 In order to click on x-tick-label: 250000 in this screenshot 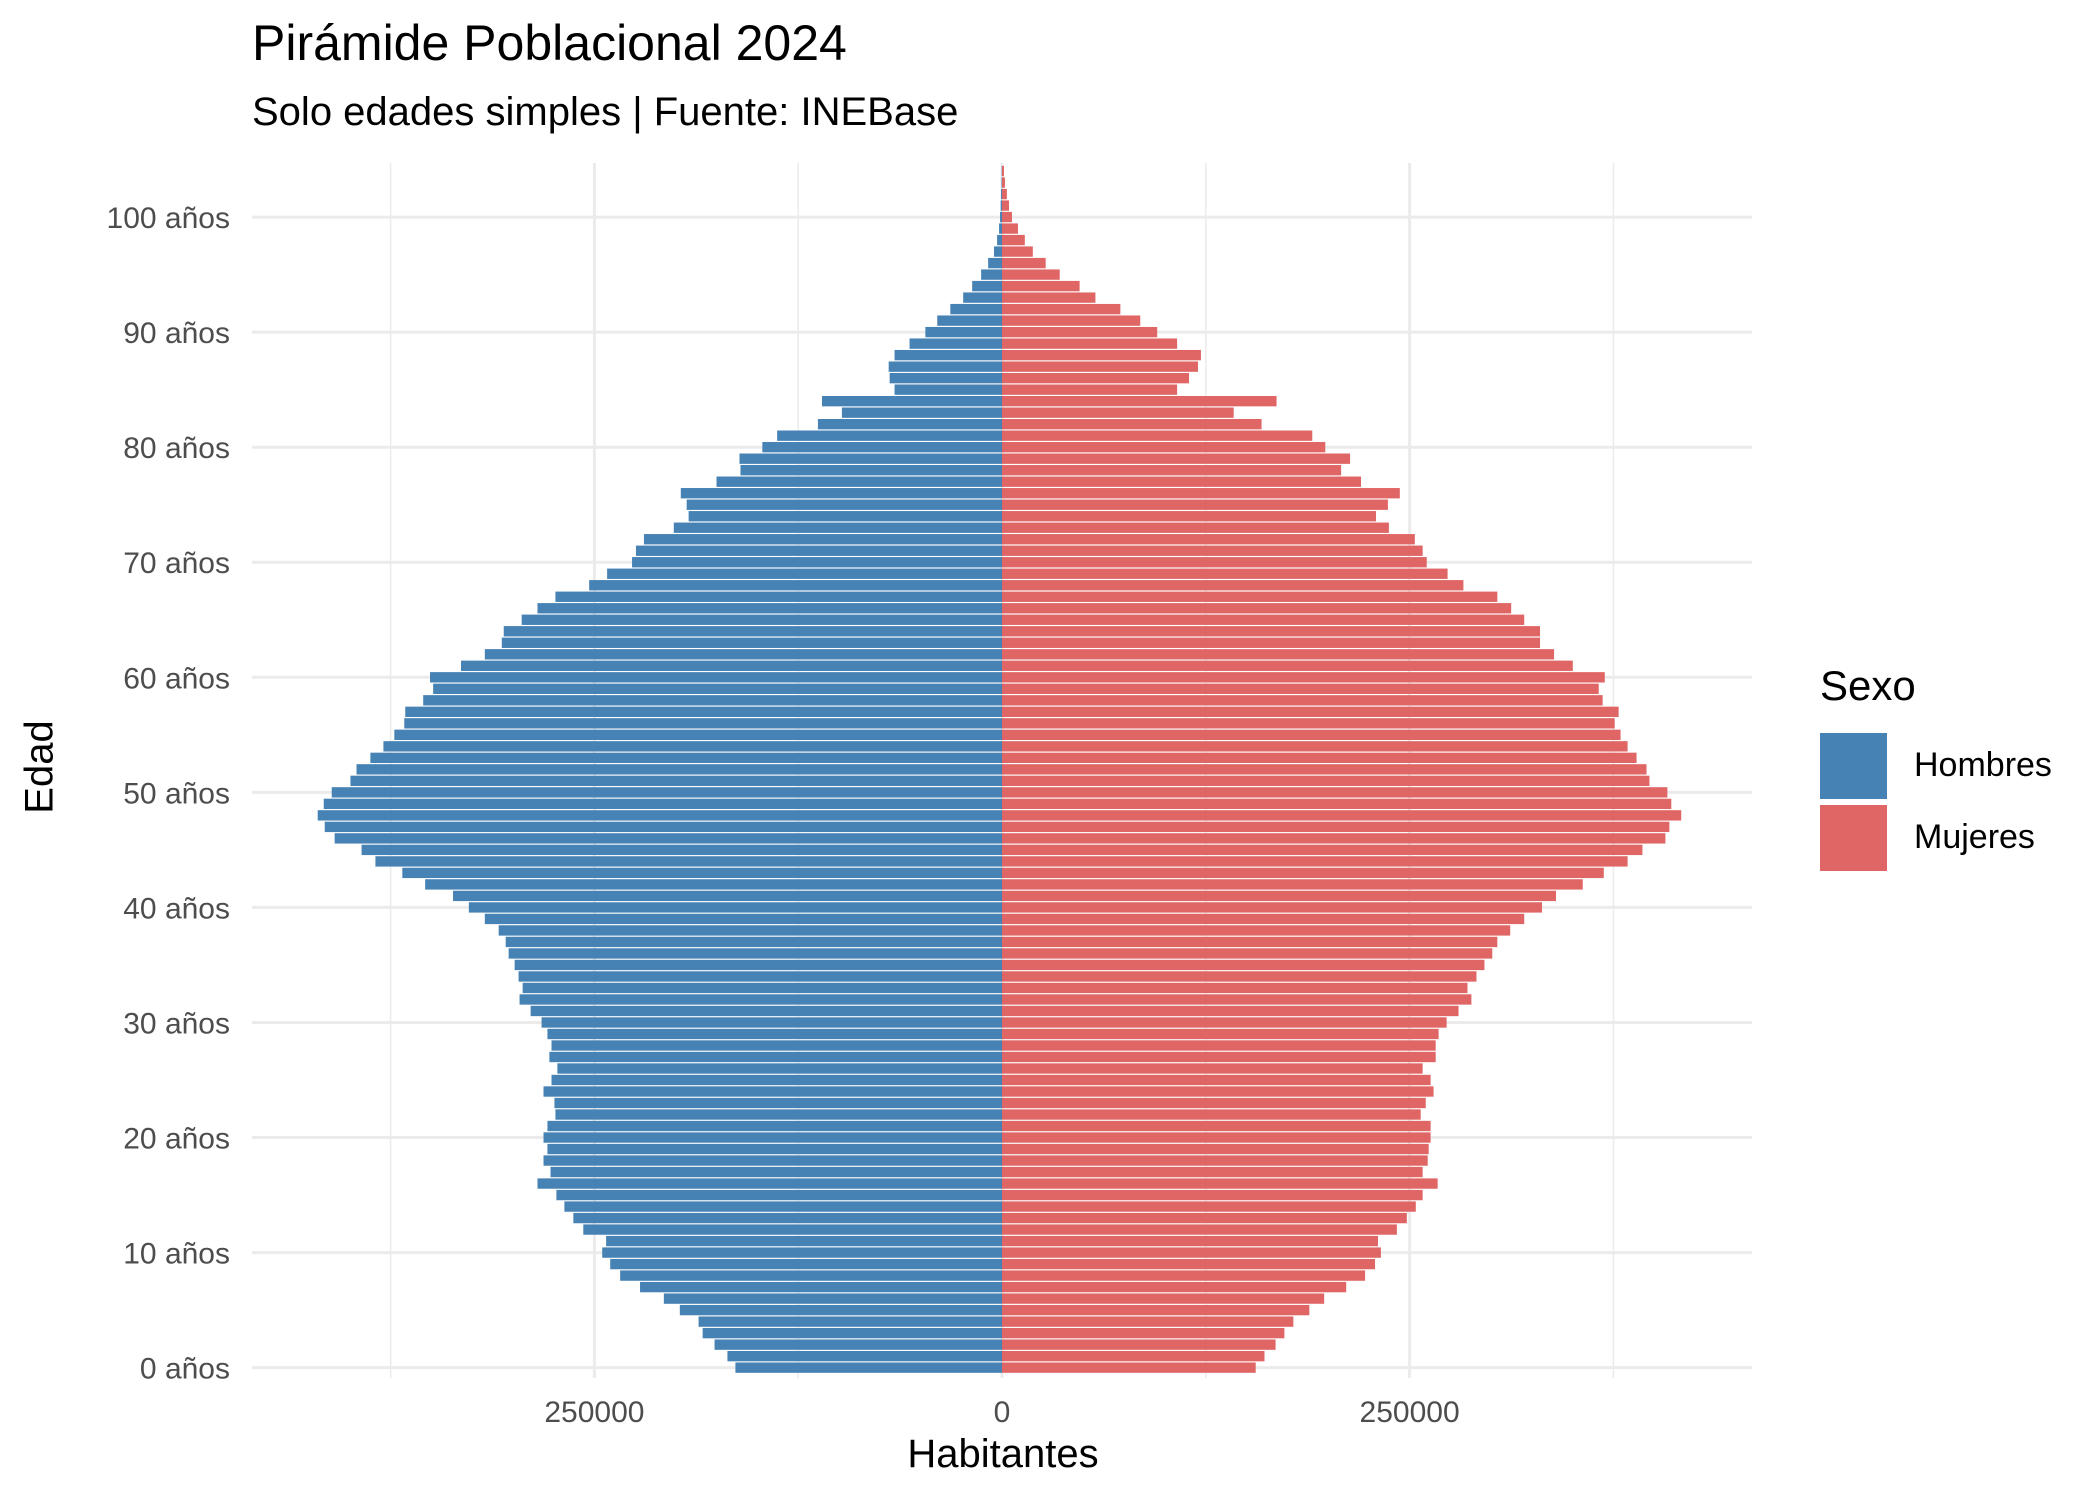, I will do `click(594, 1412)`.